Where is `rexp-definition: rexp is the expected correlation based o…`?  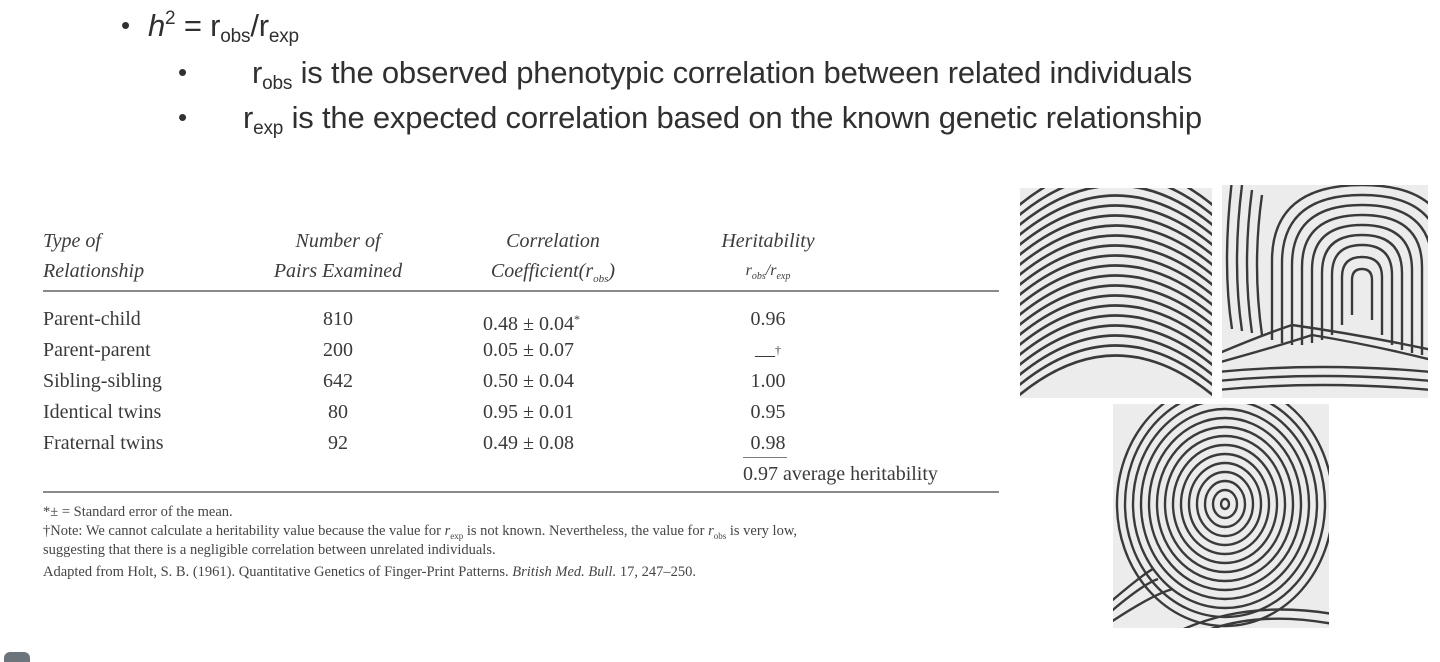 rexp-definition: rexp is the expected correlation based o… is located at coordinates (723, 119).